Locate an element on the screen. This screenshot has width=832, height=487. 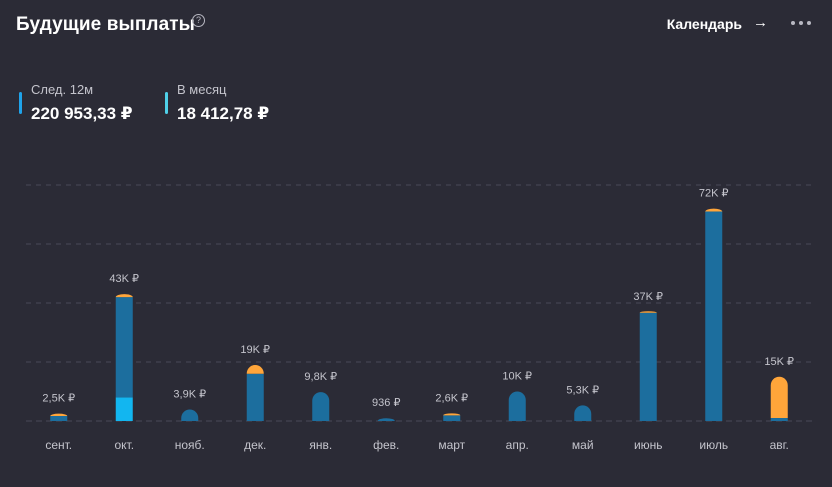
bar-total-label: 19K ₽ is located at coordinates (255, 350).